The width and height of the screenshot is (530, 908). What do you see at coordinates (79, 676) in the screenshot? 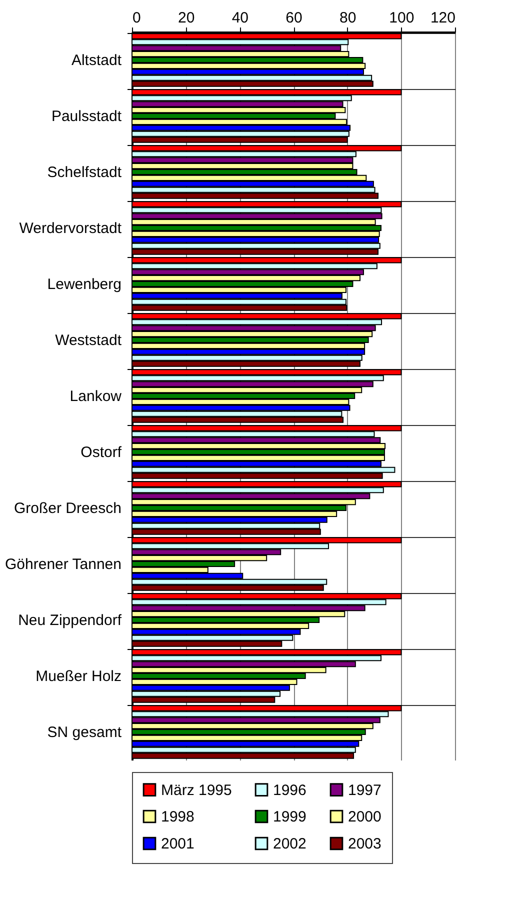
I see `y-tick-label: Mueßer Holz` at bounding box center [79, 676].